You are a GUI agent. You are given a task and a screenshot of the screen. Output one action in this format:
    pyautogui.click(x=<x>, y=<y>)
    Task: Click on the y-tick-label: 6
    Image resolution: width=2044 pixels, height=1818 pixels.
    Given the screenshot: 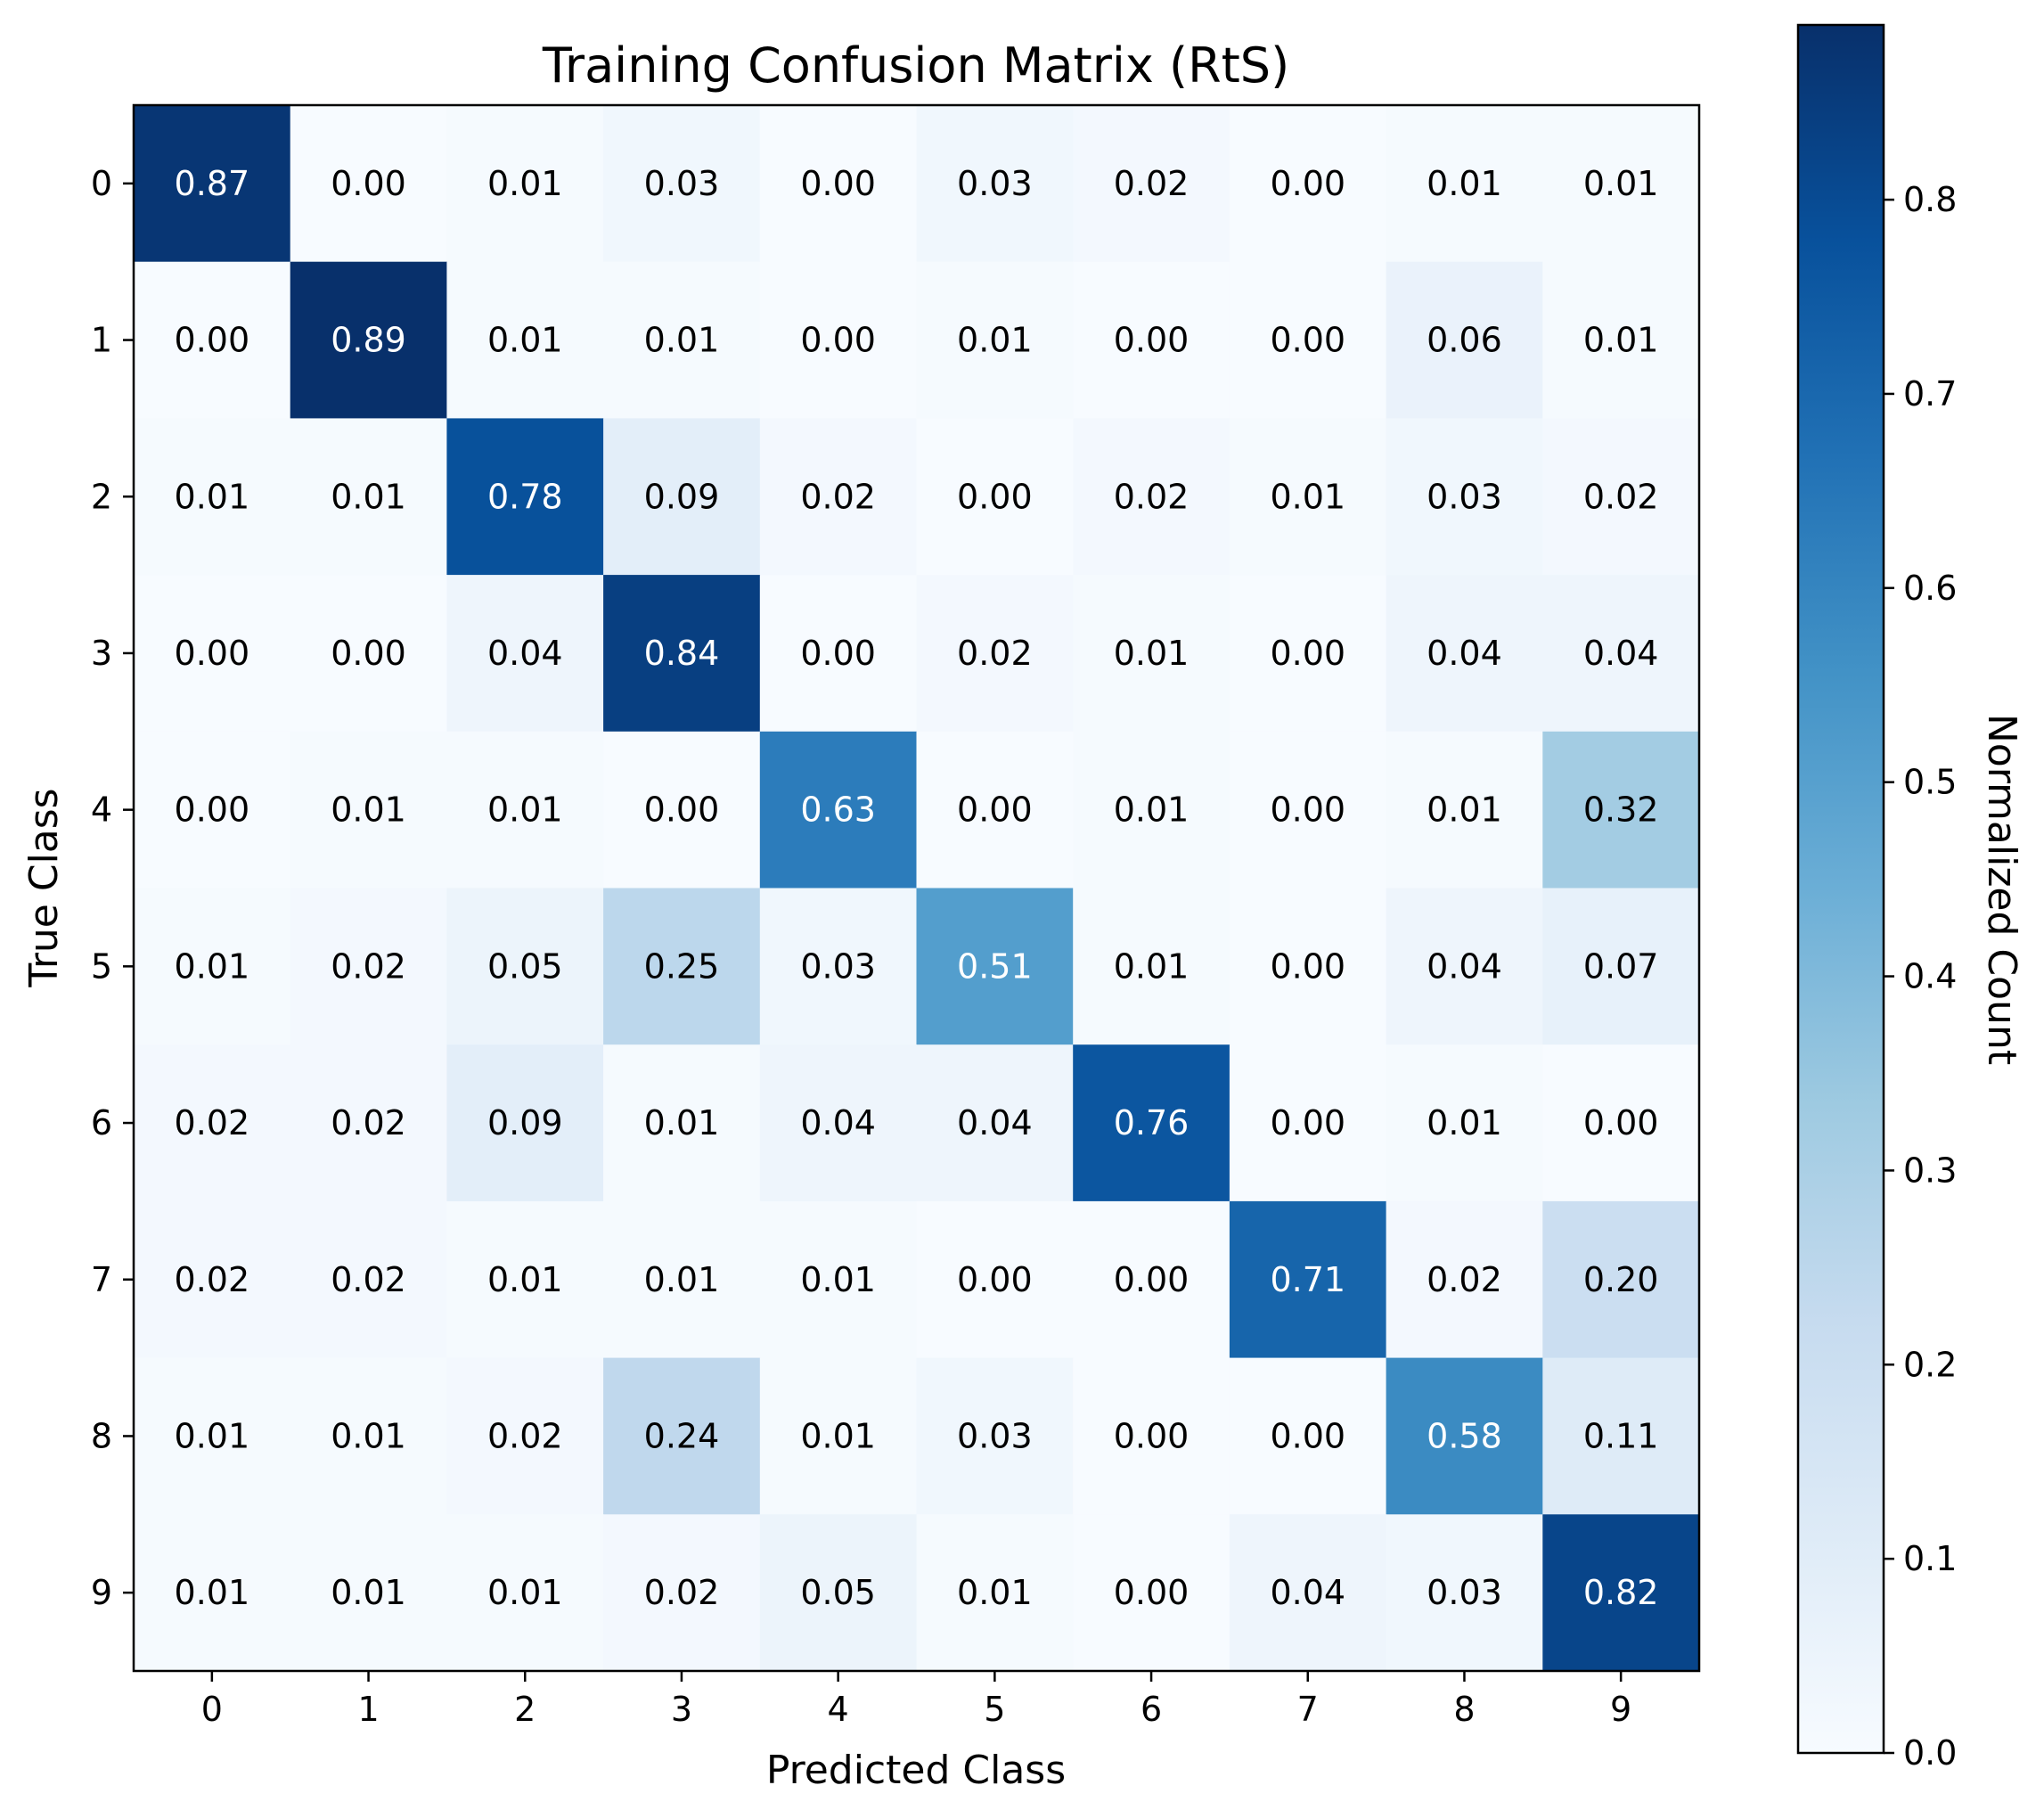 What is the action you would take?
    pyautogui.click(x=101, y=1123)
    